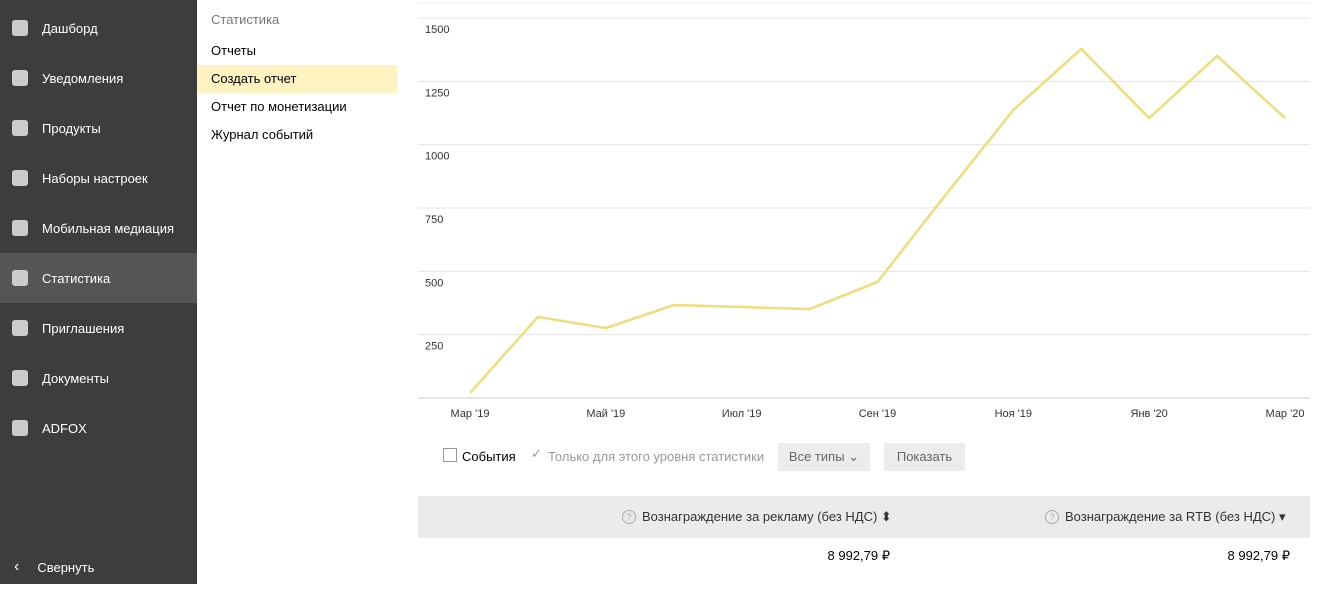 This screenshot has height=592, width=1317. I want to click on header-text: Вознаграждение за рекламу (без НДС), so click(760, 516).